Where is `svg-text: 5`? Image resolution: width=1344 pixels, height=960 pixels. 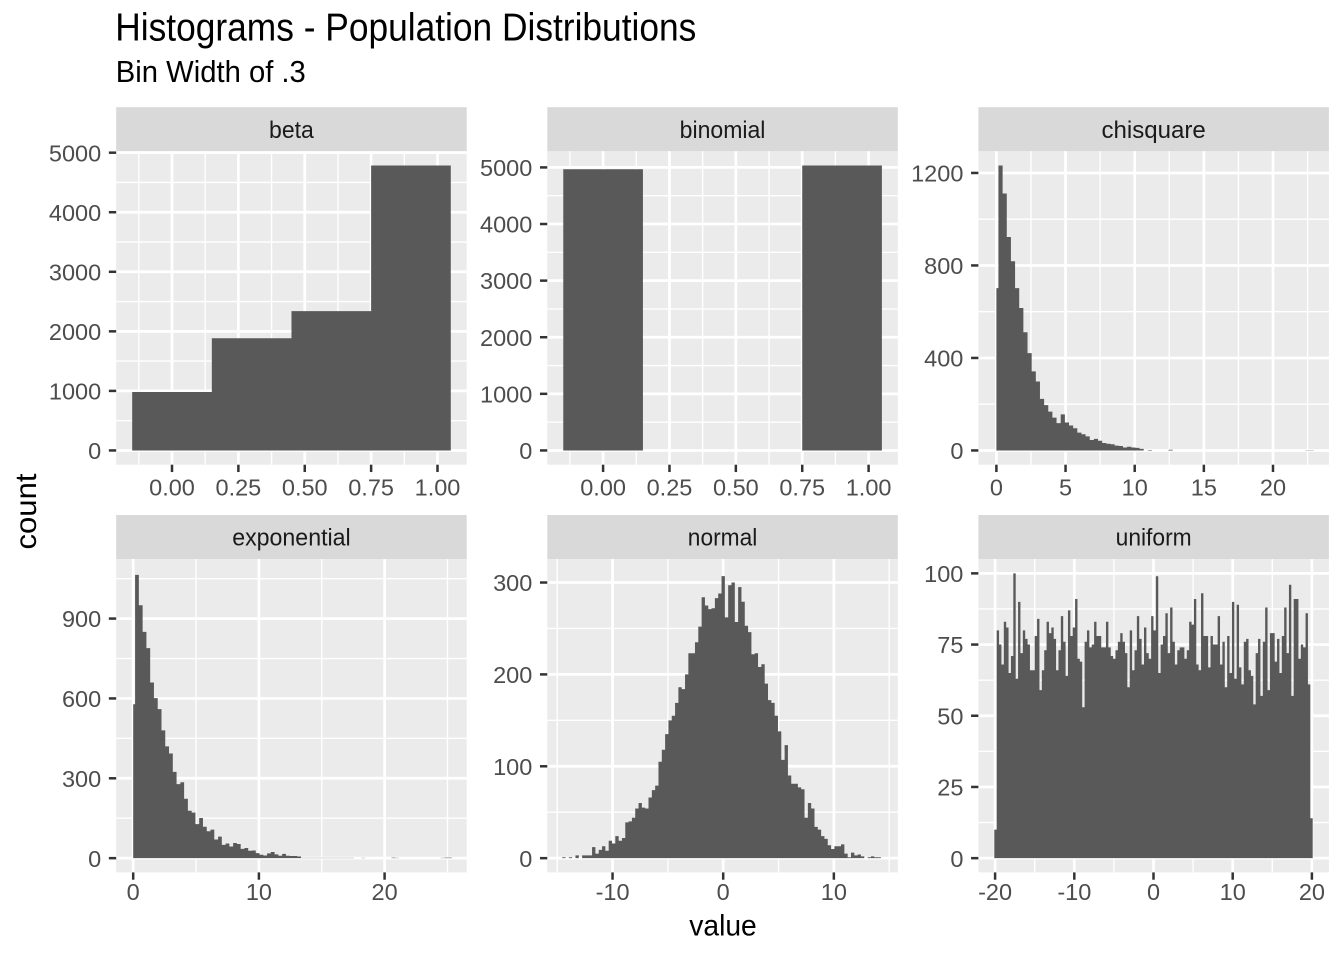 svg-text: 5 is located at coordinates (1065, 488).